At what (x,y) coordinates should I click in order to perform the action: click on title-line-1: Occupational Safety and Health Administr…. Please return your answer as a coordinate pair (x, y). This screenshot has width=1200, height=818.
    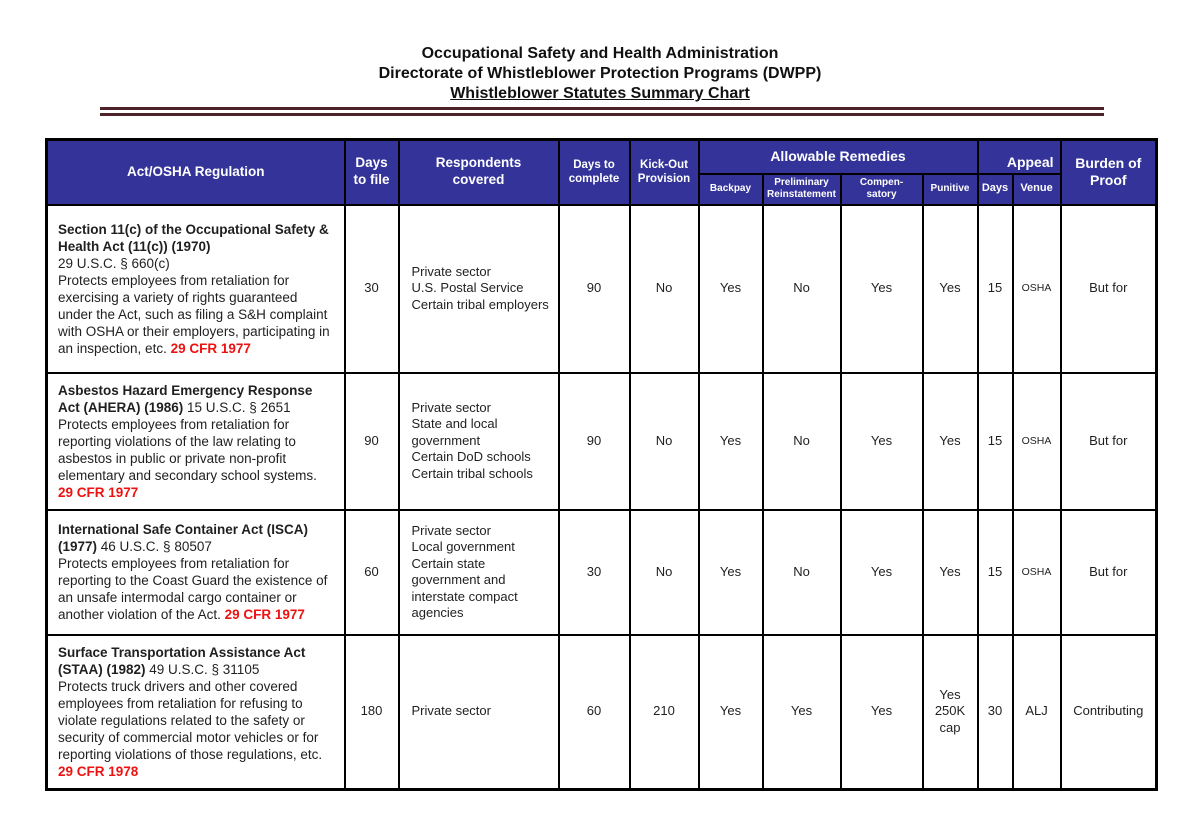
    Looking at the image, I should click on (600, 53).